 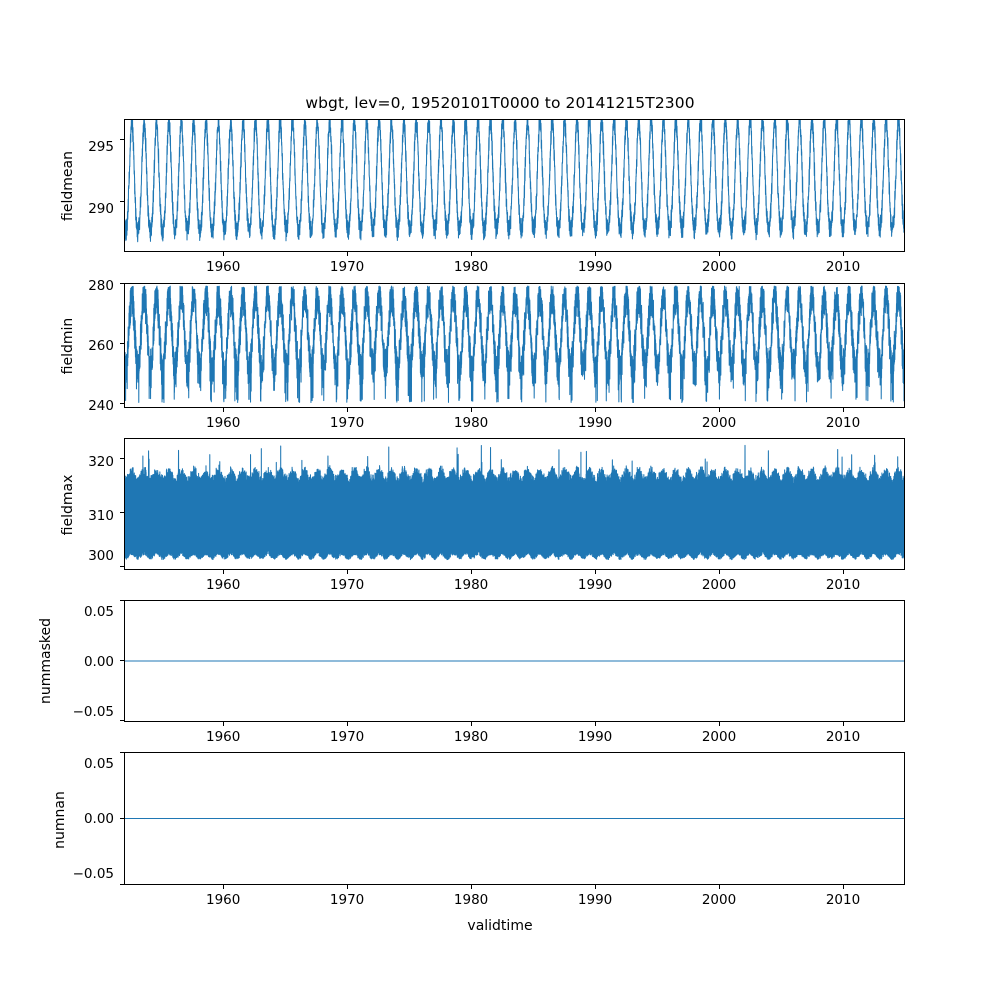 I want to click on xtick-label-fieldmean-5: 2010, so click(x=843, y=267).